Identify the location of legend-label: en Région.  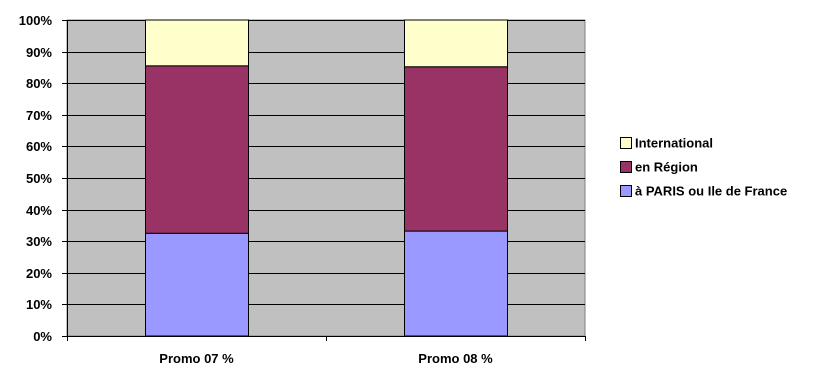
(666, 167).